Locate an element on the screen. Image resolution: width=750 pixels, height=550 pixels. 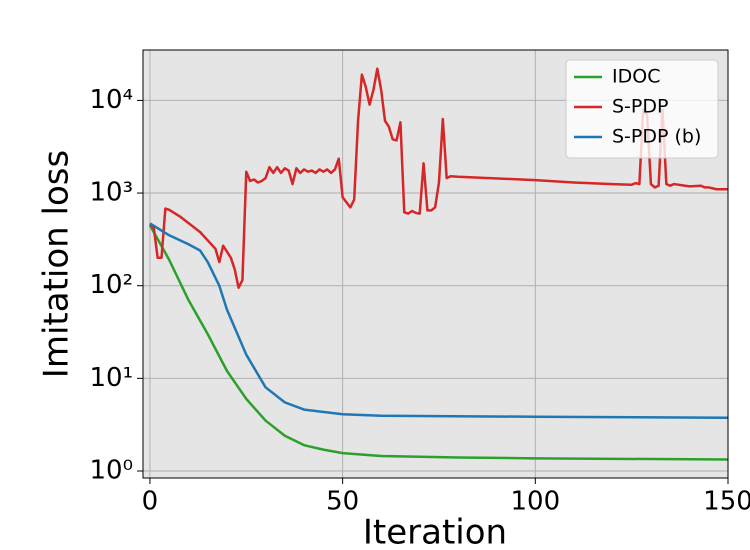
legend-label: IDOC is located at coordinates (636, 77).